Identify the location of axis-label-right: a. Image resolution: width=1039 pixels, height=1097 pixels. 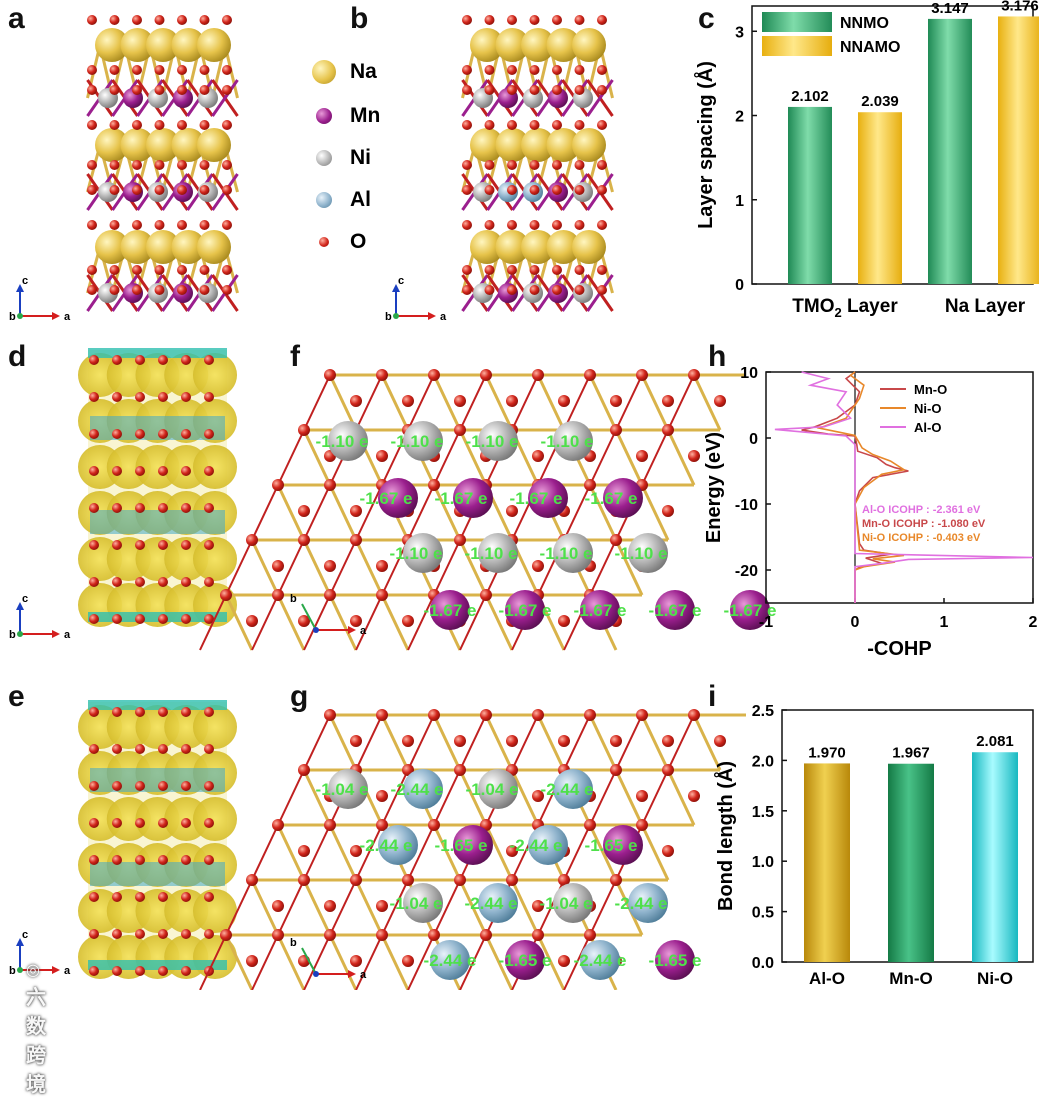
(443, 317).